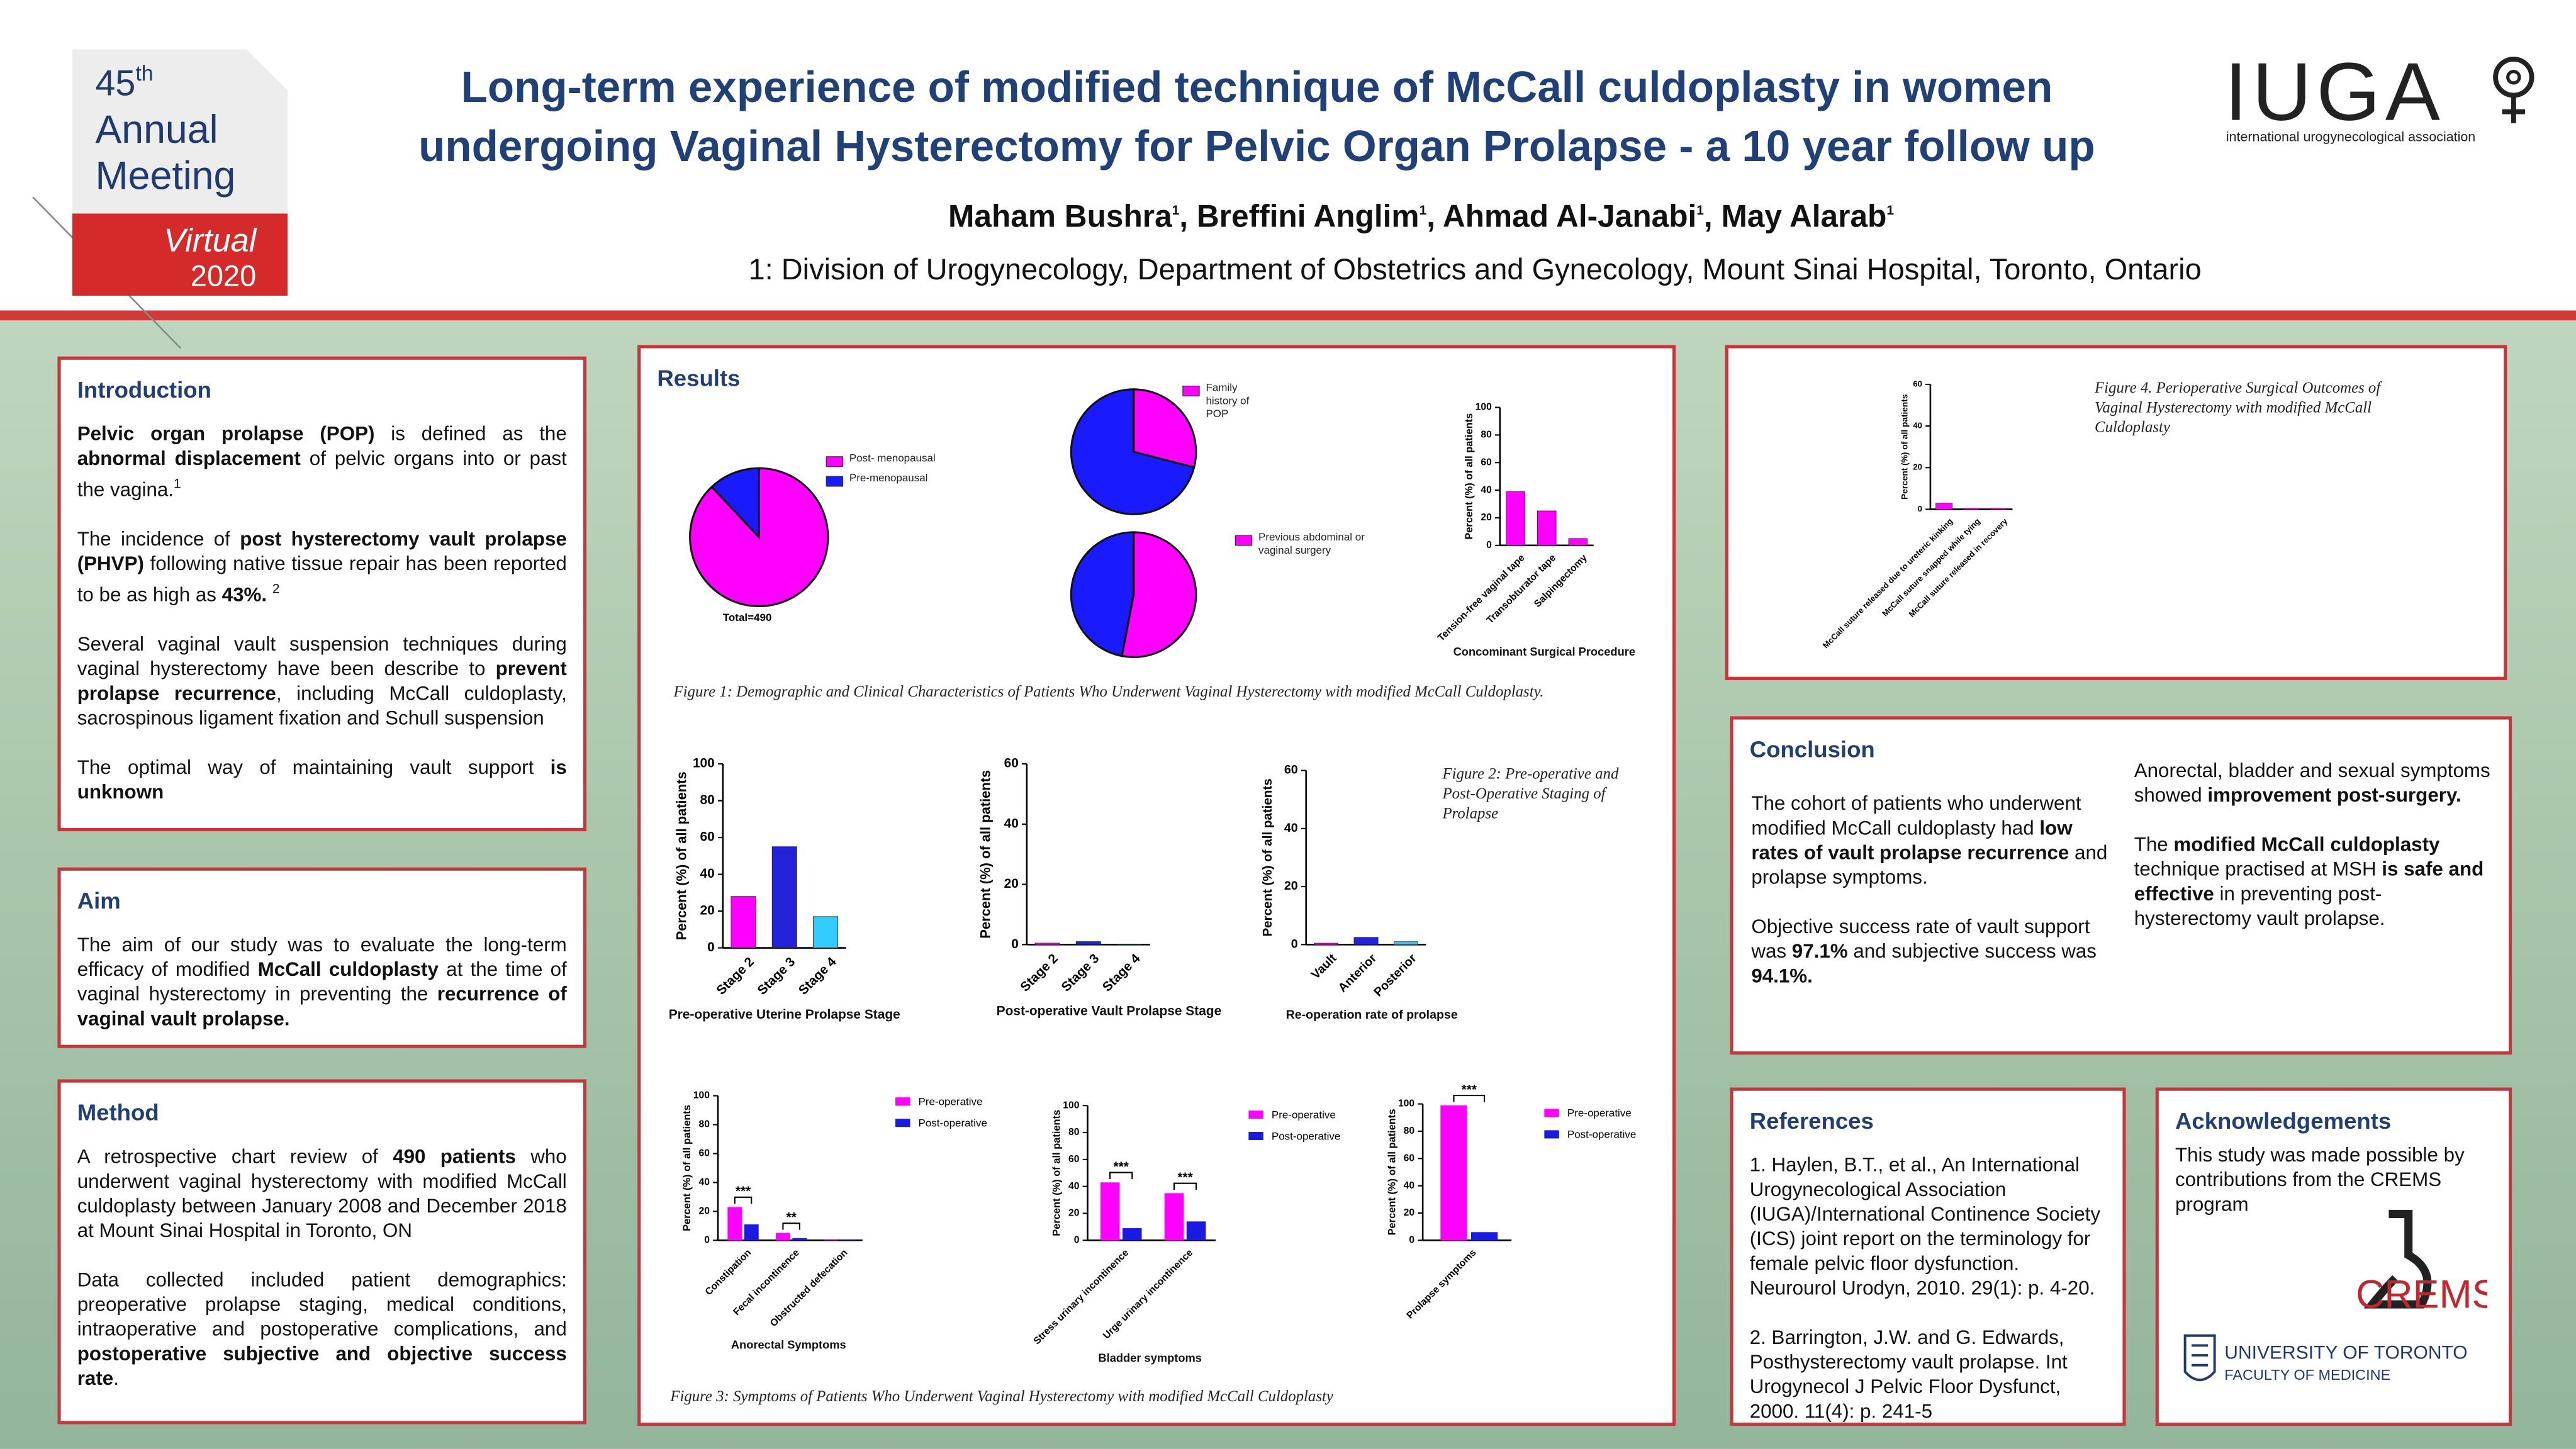 The image size is (2576, 1449). I want to click on microscope-icon, so click(2397, 1259).